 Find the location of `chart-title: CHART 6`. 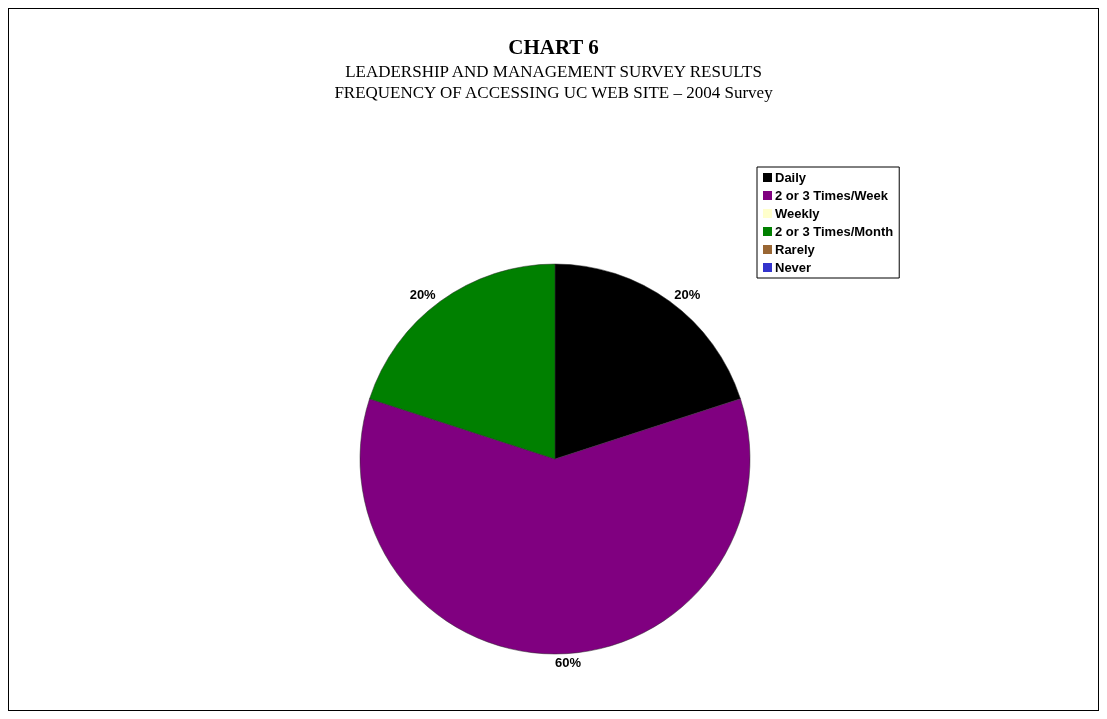

chart-title: CHART 6 is located at coordinates (553, 46).